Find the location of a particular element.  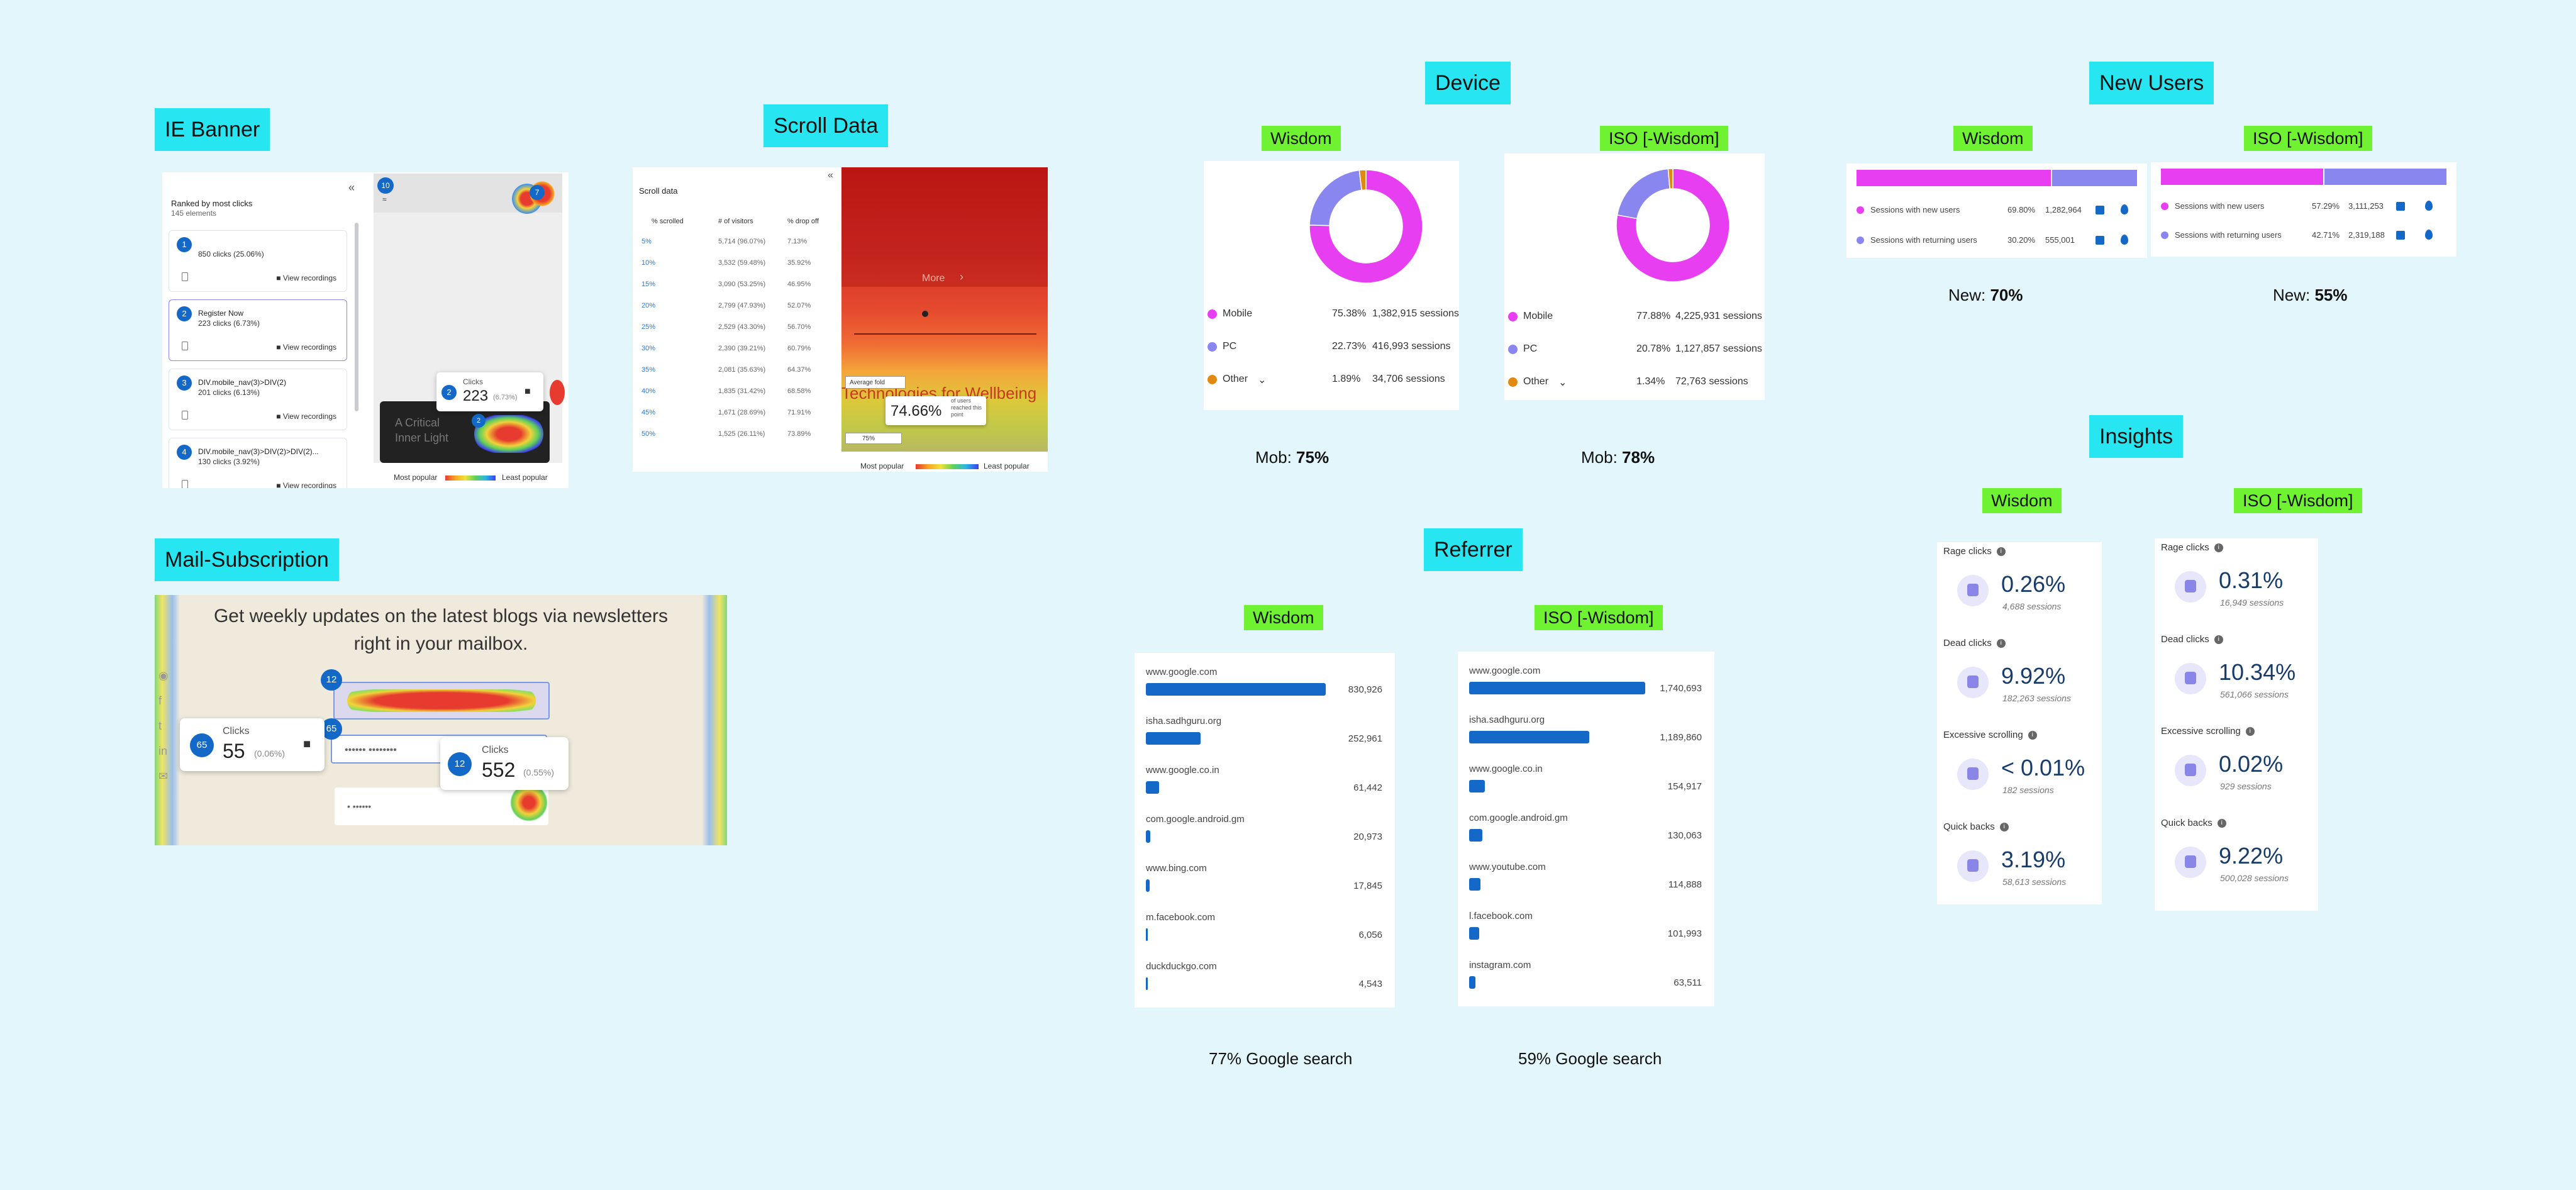

phone-icon is located at coordinates (185, 415).